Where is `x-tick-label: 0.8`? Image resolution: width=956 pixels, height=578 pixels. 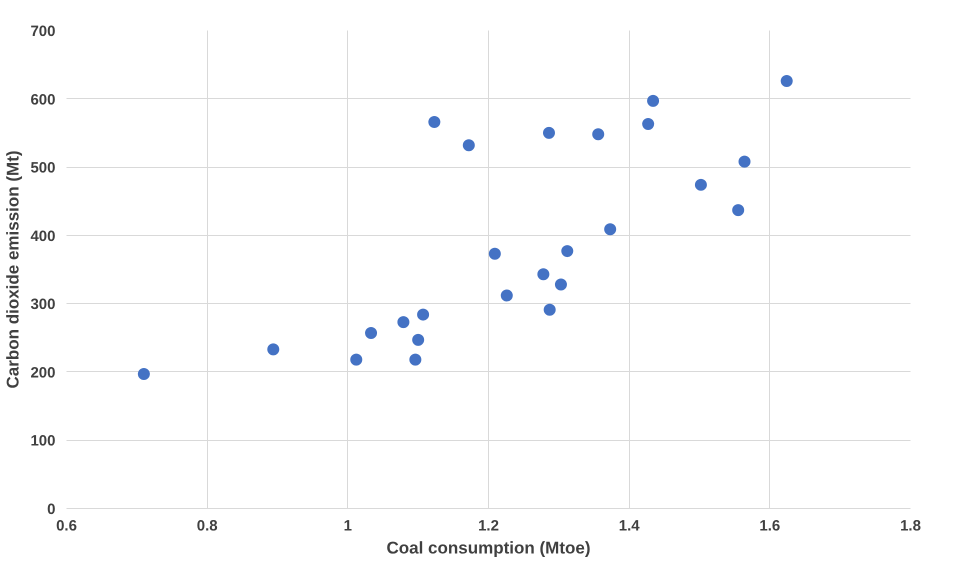
x-tick-label: 0.8 is located at coordinates (207, 526).